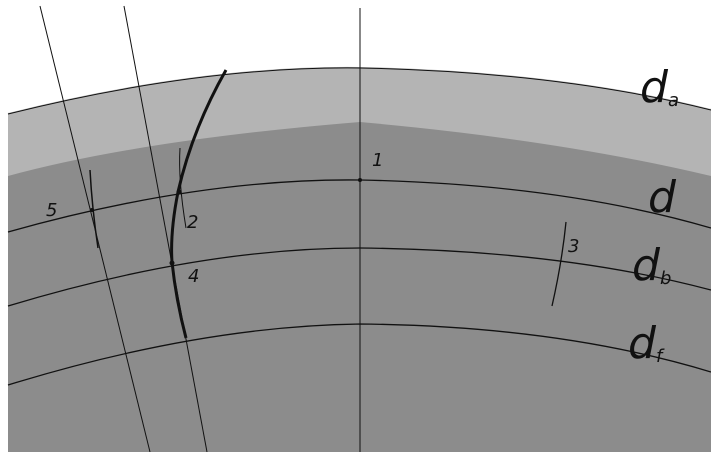  What do you see at coordinates (193, 276) in the screenshot?
I see `point-label-4: 4` at bounding box center [193, 276].